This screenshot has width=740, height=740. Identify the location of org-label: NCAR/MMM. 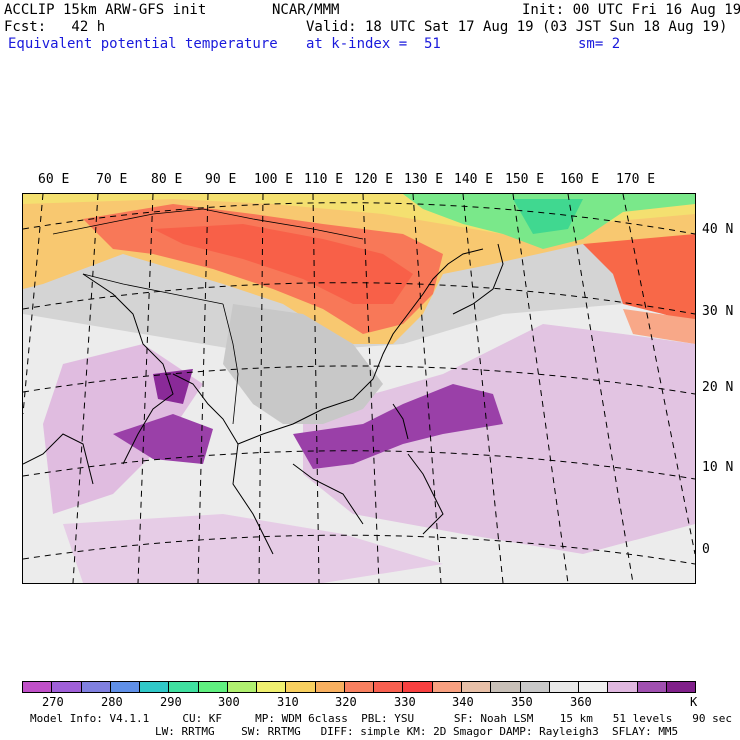
(306, 10).